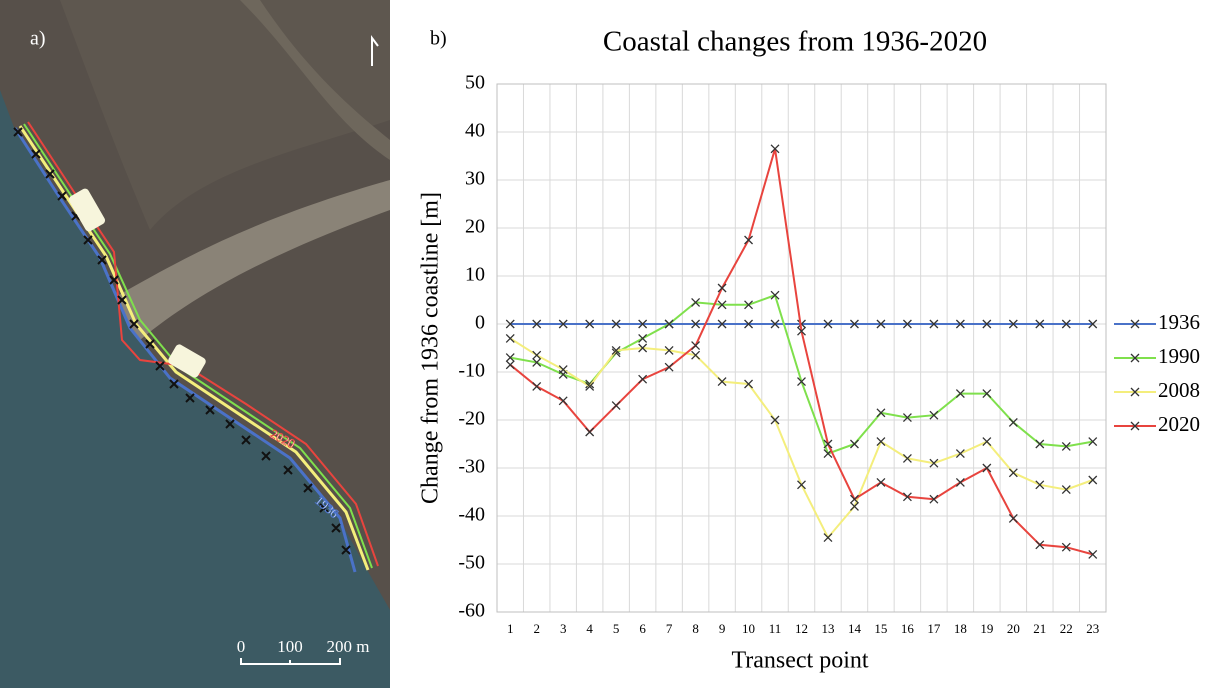 The image size is (1215, 688). I want to click on x-tick-label: 13, so click(827, 628).